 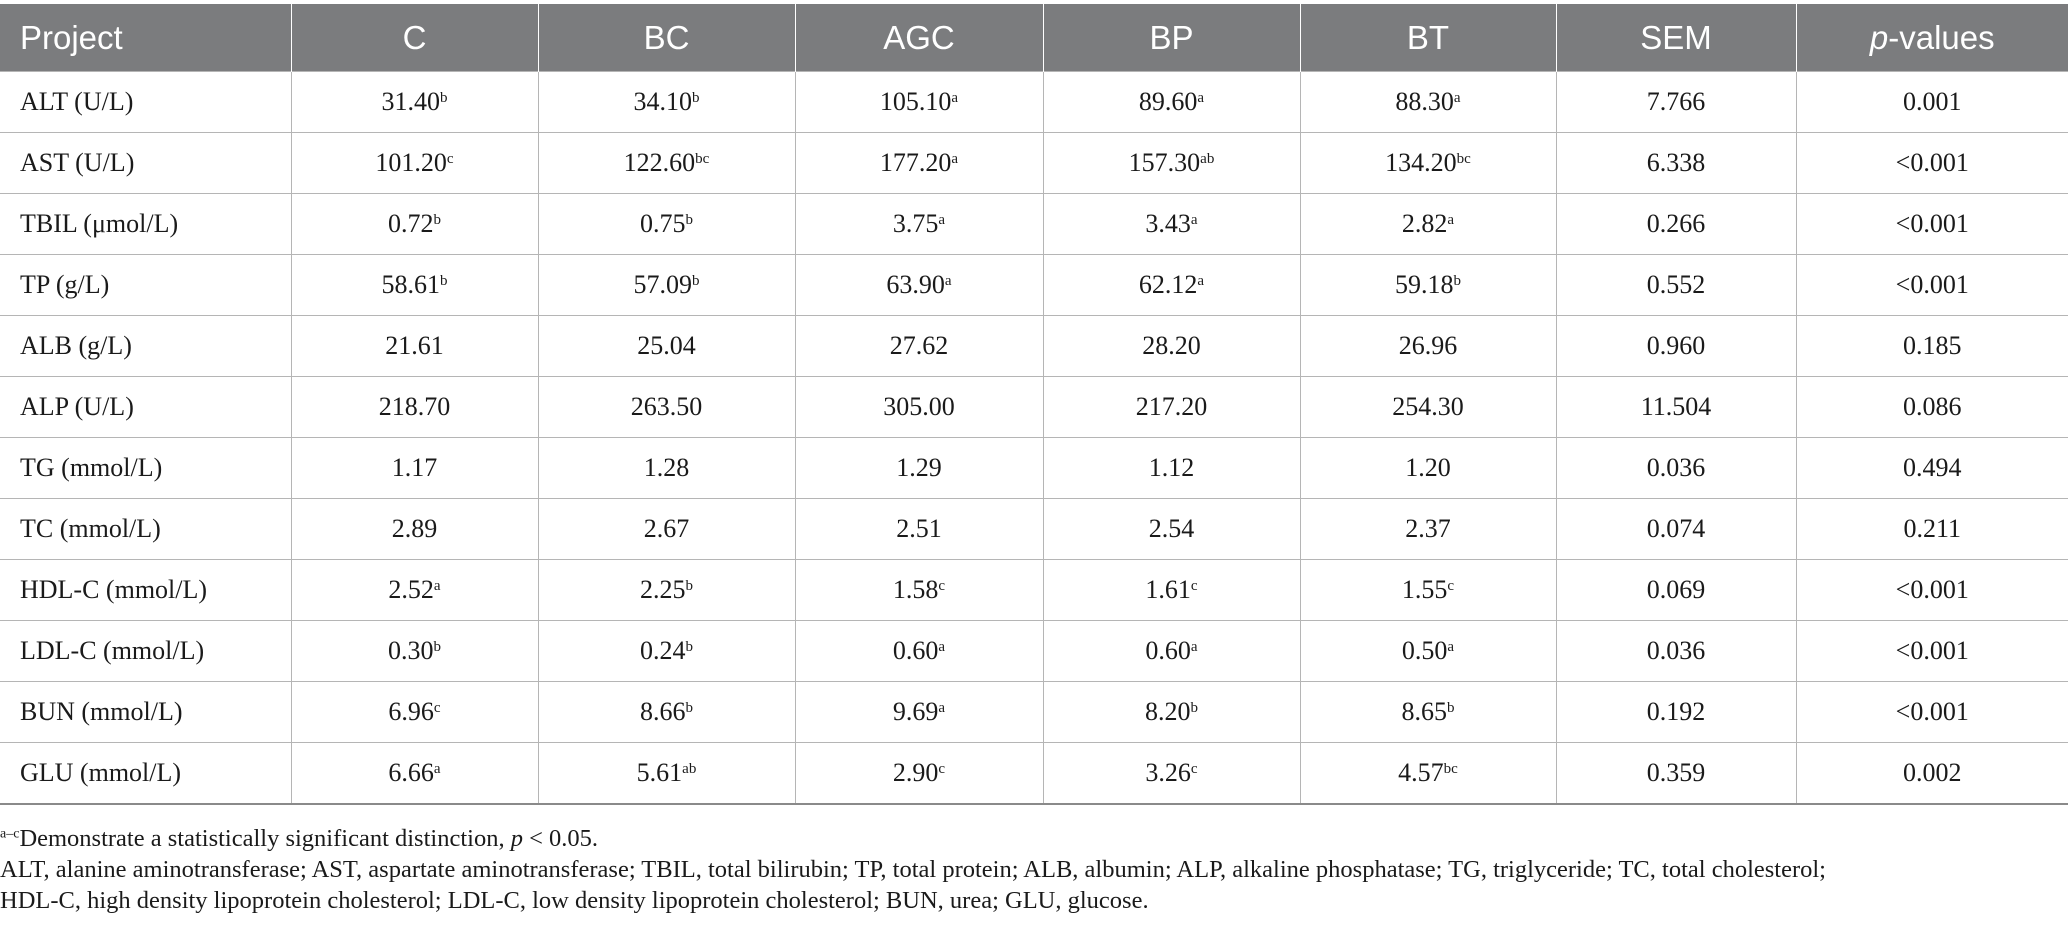 I want to click on cell-agc: 105.10a, so click(x=918, y=102).